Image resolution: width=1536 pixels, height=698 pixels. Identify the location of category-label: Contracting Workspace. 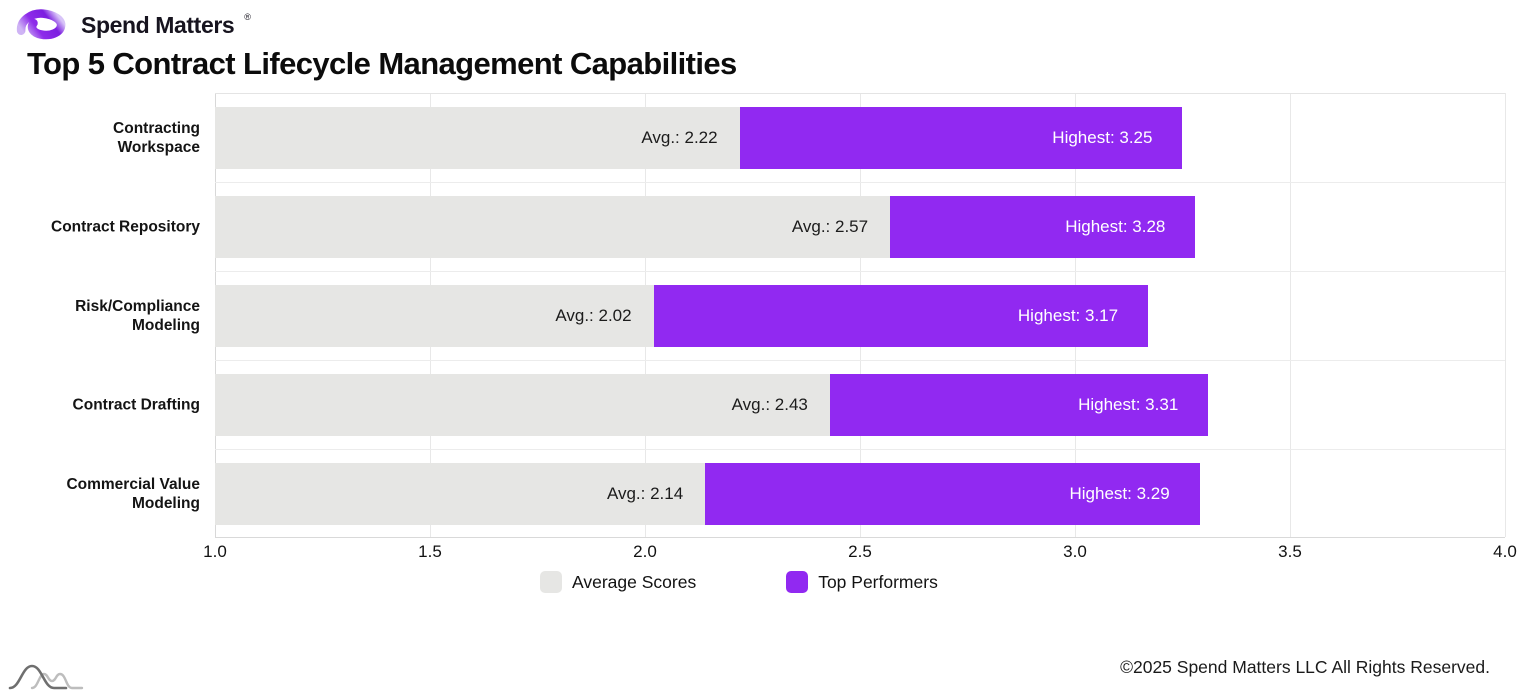
(156, 137).